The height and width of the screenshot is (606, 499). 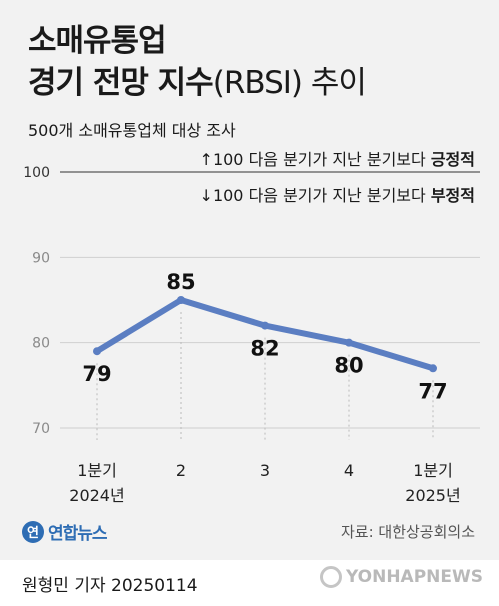 I want to click on xtick-label-1-0: 2, so click(x=181, y=470).